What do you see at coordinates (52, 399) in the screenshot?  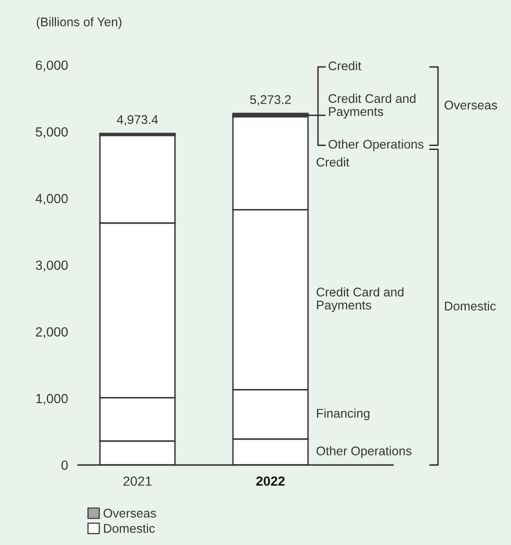 I see `y-tick-label: 1,000` at bounding box center [52, 399].